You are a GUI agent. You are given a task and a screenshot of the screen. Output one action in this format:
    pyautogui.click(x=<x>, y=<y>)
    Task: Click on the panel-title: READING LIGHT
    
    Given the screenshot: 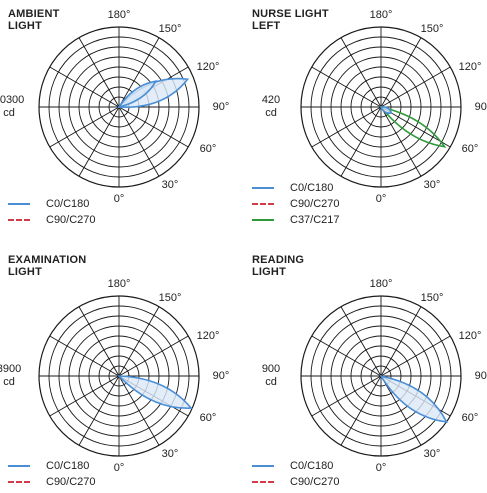 What is the action you would take?
    pyautogui.click(x=278, y=266)
    